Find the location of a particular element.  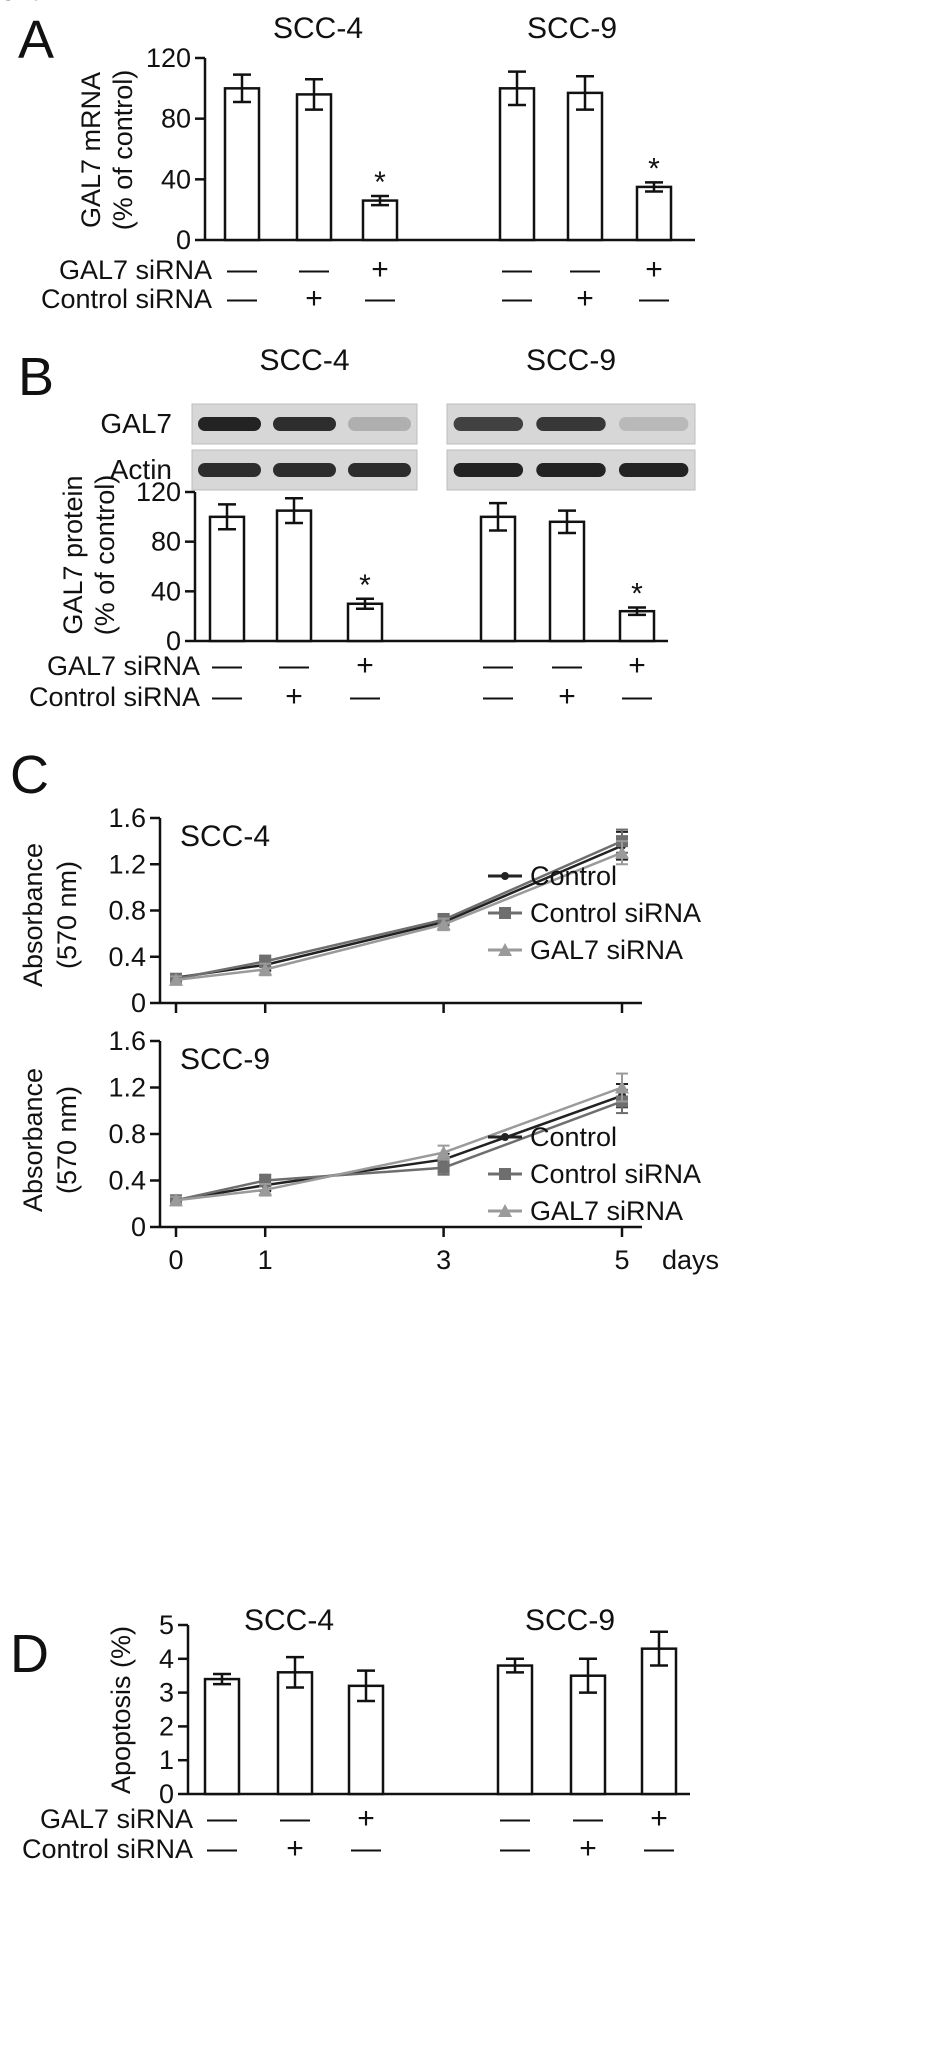

y-tick-label: 80 is located at coordinates (176, 119).